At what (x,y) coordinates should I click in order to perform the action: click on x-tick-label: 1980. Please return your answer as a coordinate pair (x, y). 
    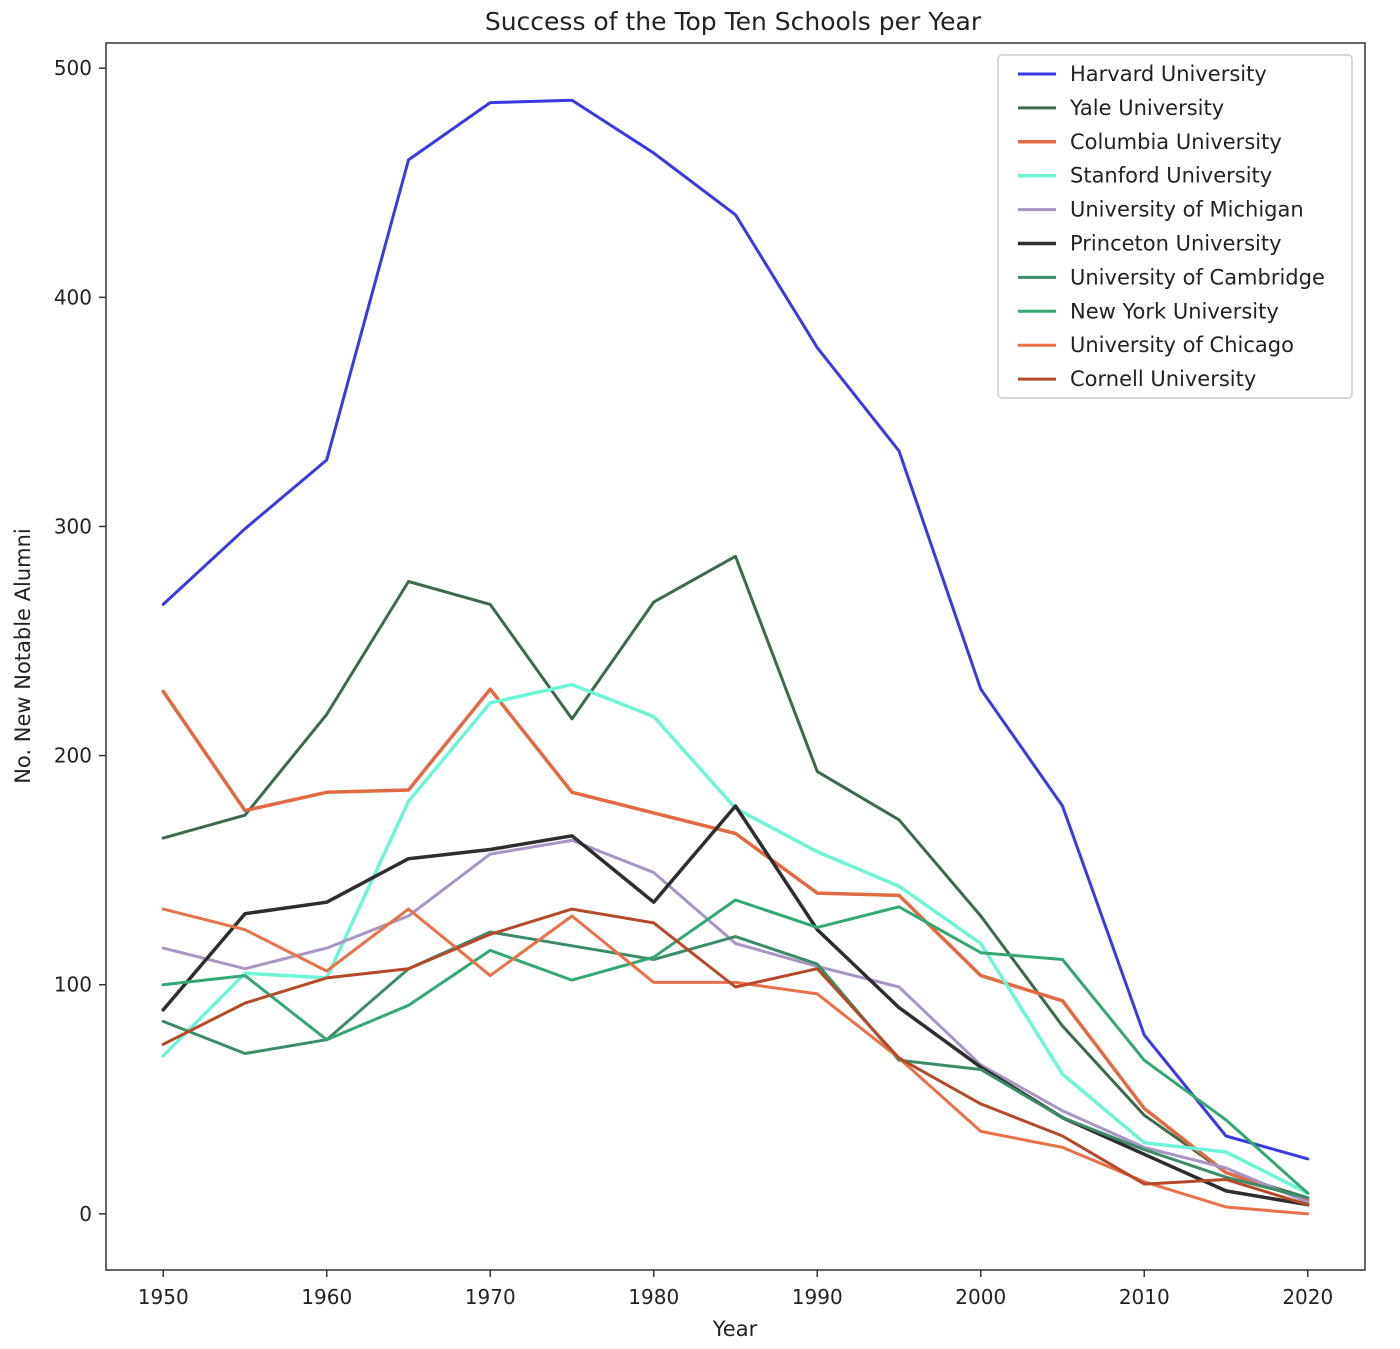
    Looking at the image, I should click on (653, 1297).